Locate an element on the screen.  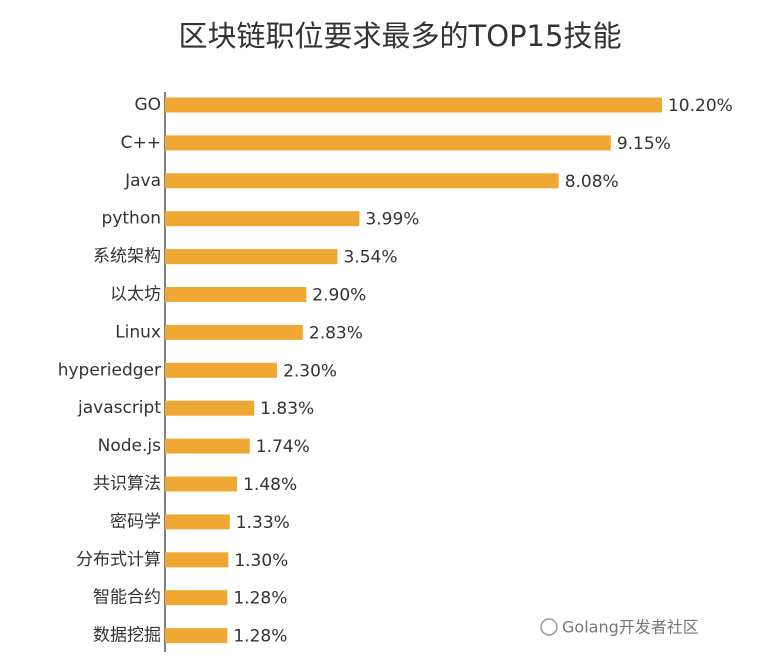
value-label: 9.15% is located at coordinates (644, 144).